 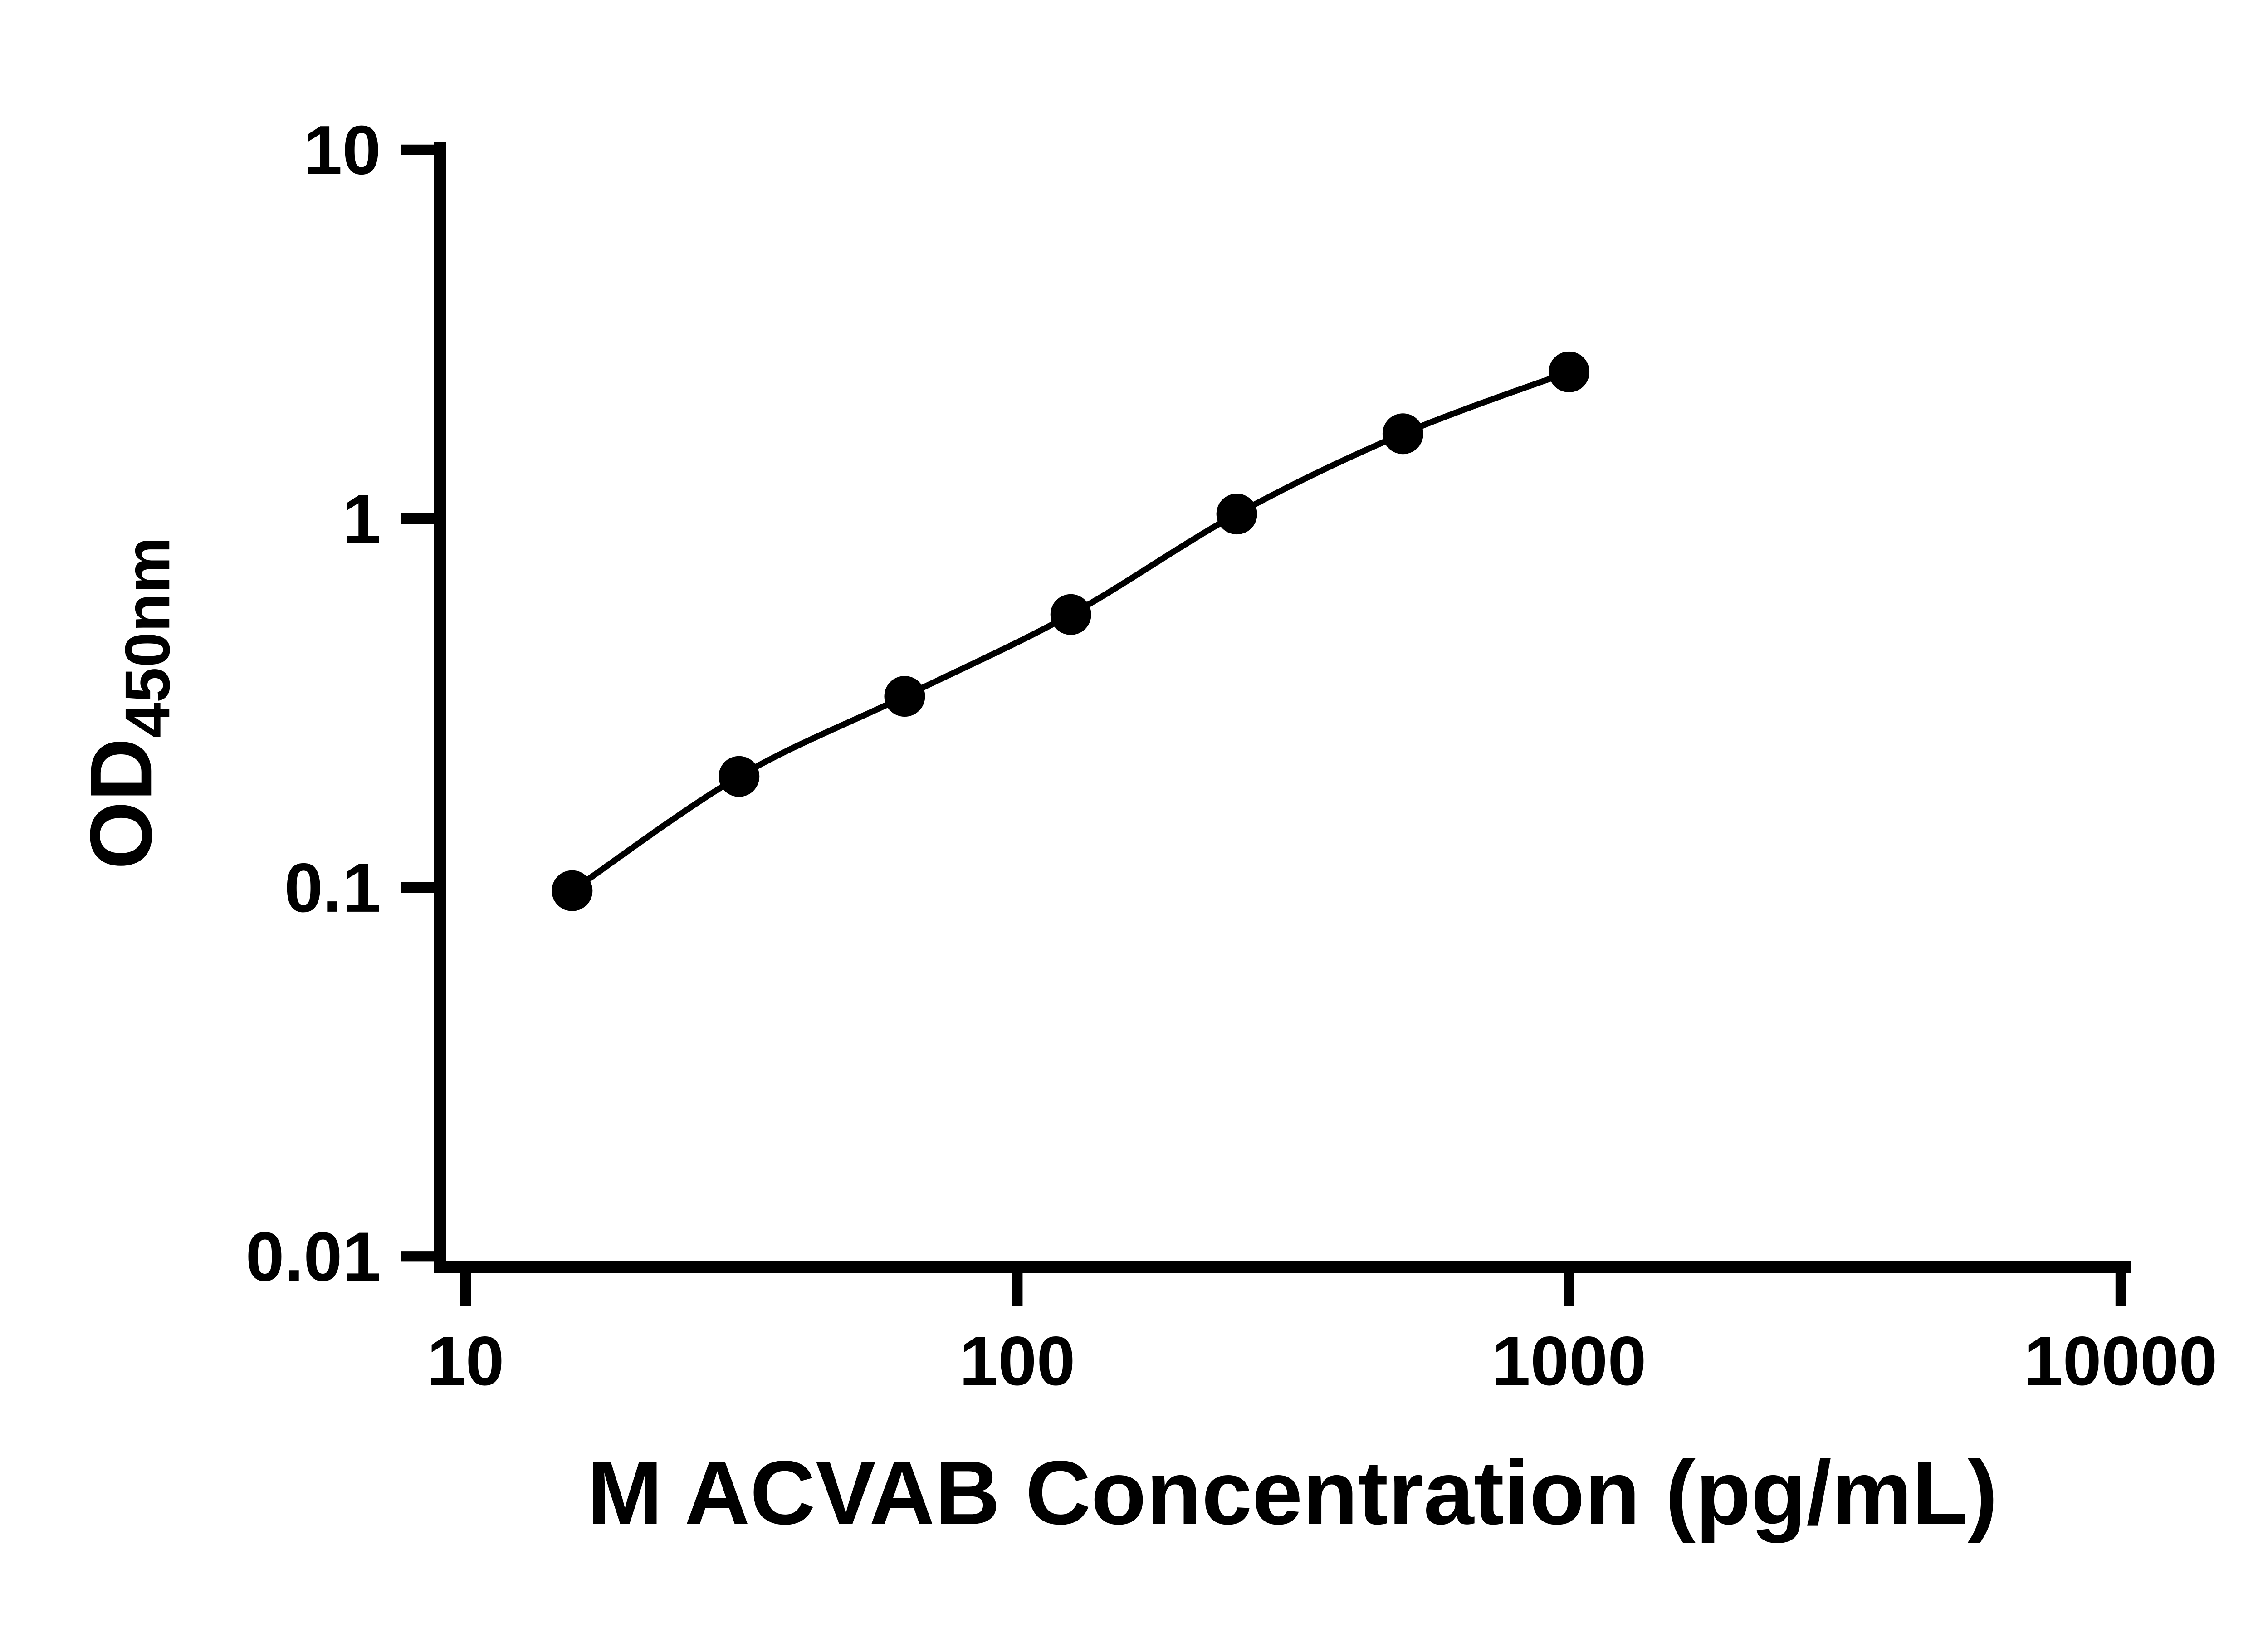 I want to click on y-axis-title: OD450nm, so click(x=128, y=703).